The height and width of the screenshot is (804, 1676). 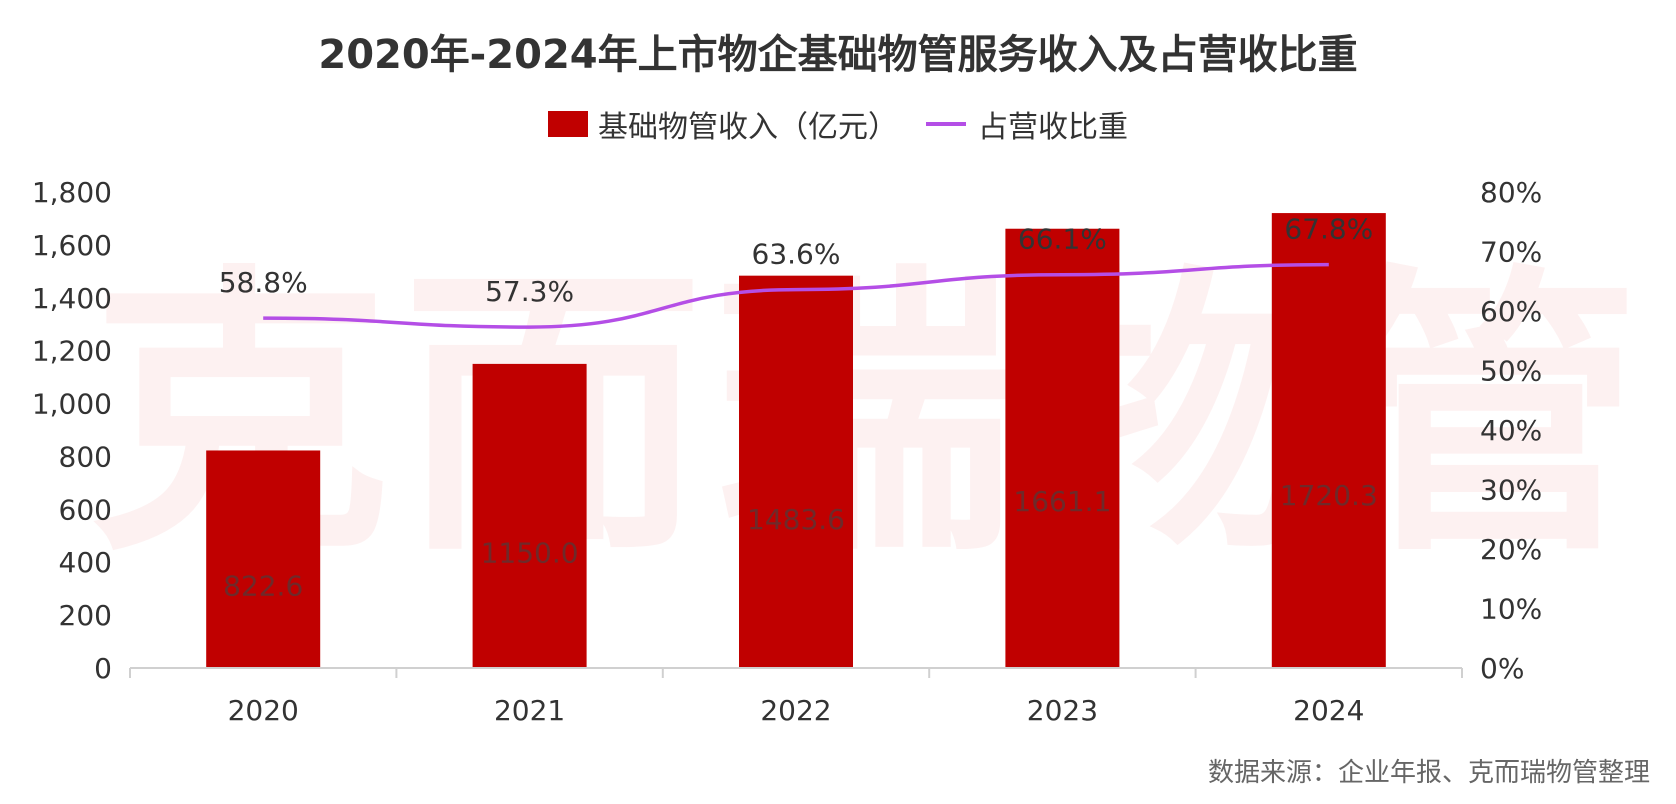 What do you see at coordinates (1511, 252) in the screenshot?
I see `y-right-tick-label: 70%` at bounding box center [1511, 252].